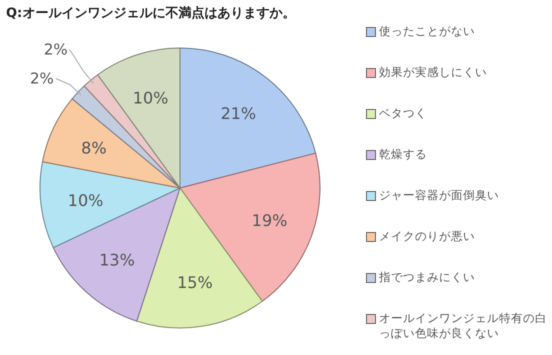 This screenshot has height=355, width=552. I want to click on legend-label: 使ったことがない, so click(427, 31).